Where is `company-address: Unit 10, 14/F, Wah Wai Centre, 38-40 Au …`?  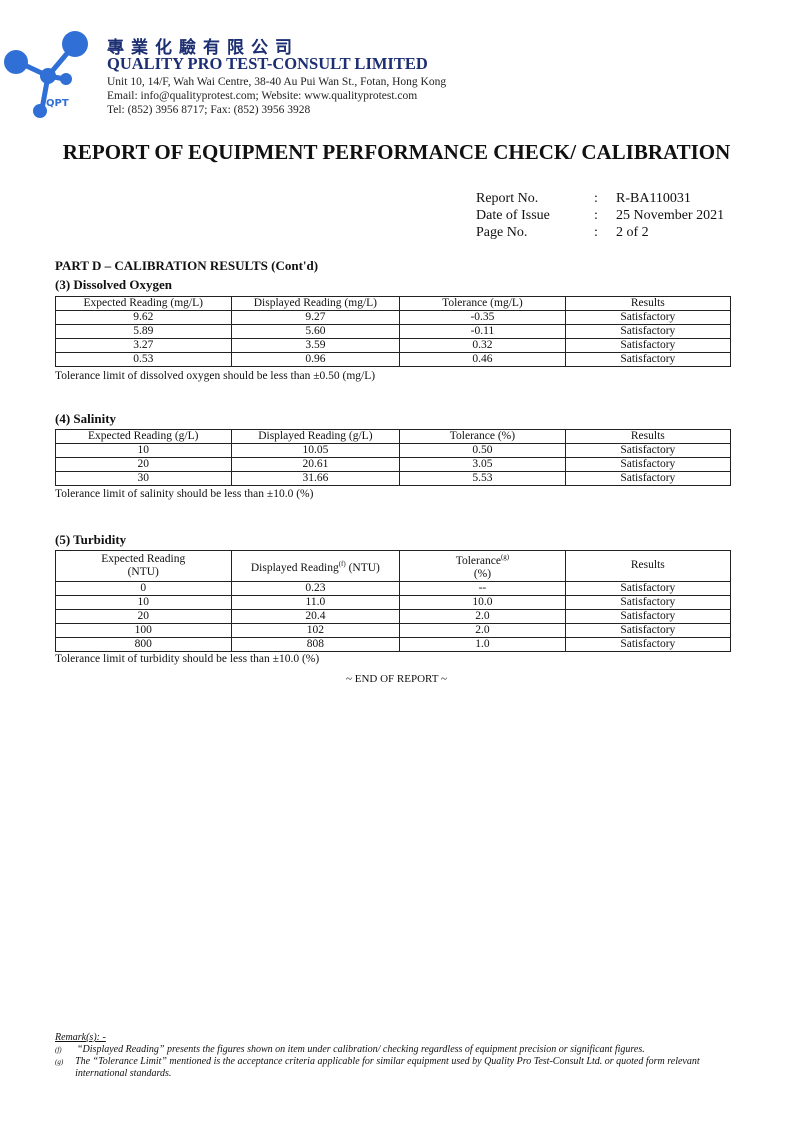 company-address: Unit 10, 14/F, Wah Wai Centre, 38-40 Au … is located at coordinates (277, 82).